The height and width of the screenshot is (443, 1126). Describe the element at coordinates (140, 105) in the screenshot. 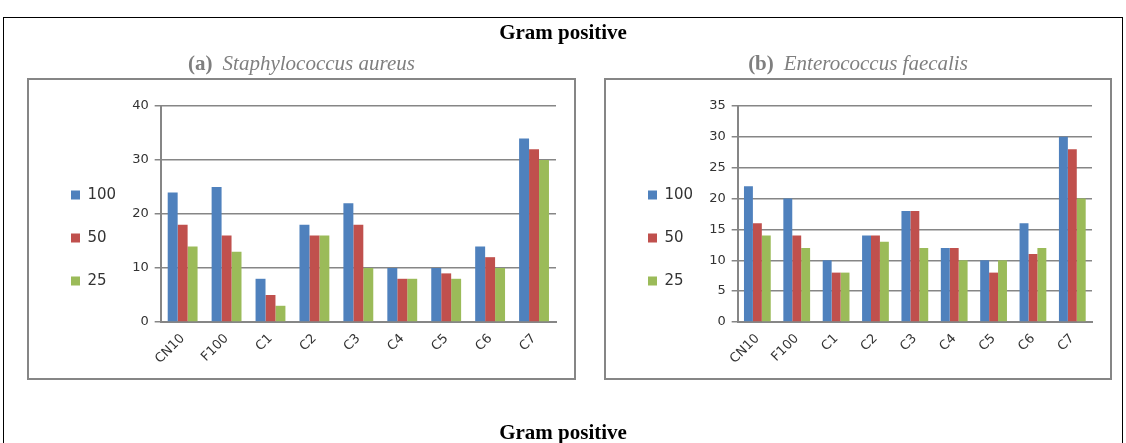

I see `y-tick-label: 40` at that location.